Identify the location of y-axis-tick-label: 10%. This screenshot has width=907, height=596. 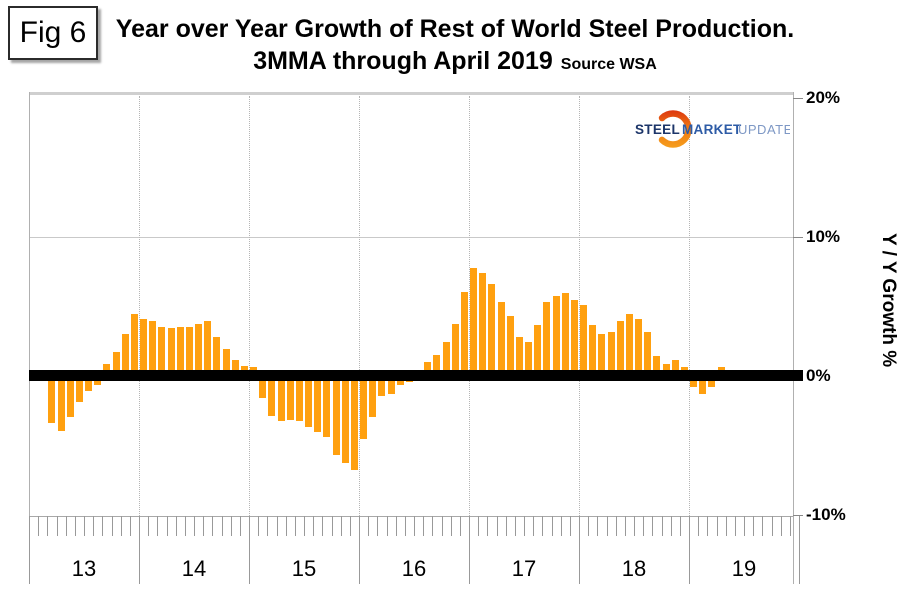
(823, 236).